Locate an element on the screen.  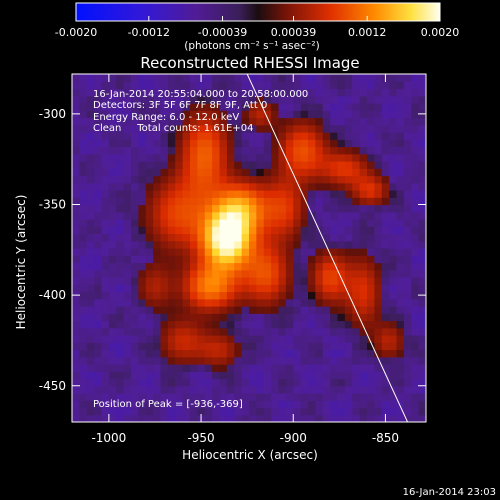
colorbar-tick-label: 0.0020 is located at coordinates (440, 32).